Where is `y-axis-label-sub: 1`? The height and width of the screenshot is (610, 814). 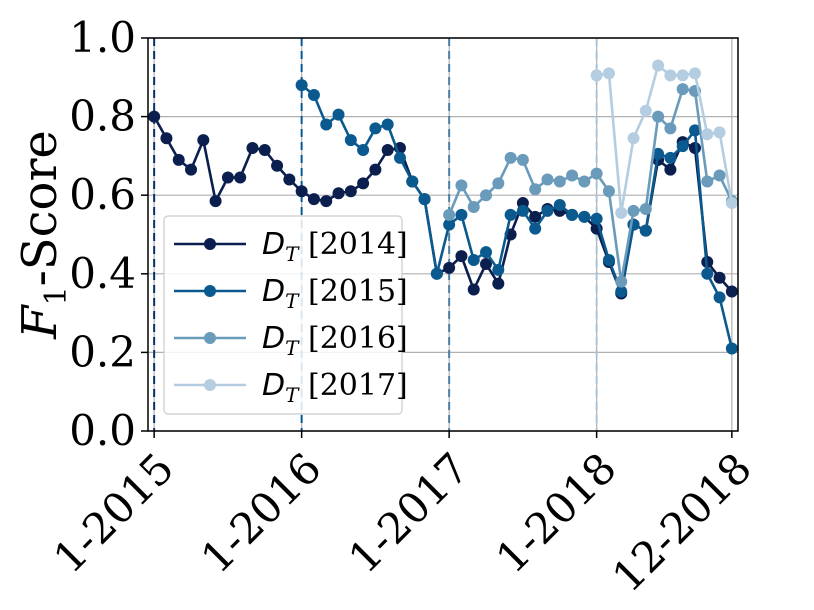
y-axis-label-sub: 1 is located at coordinates (56, 295).